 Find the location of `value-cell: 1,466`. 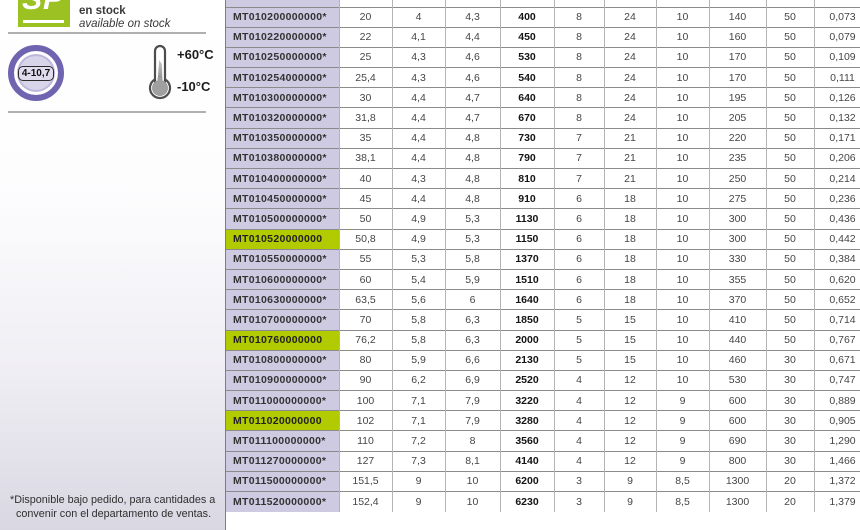

value-cell: 1,466 is located at coordinates (836, 461).